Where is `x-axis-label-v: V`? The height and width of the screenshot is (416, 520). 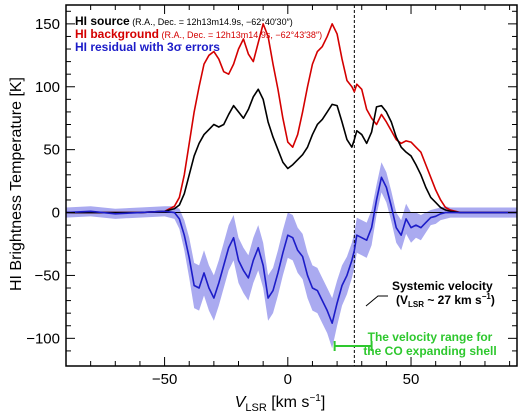
x-axis-label-v: V is located at coordinates (241, 402).